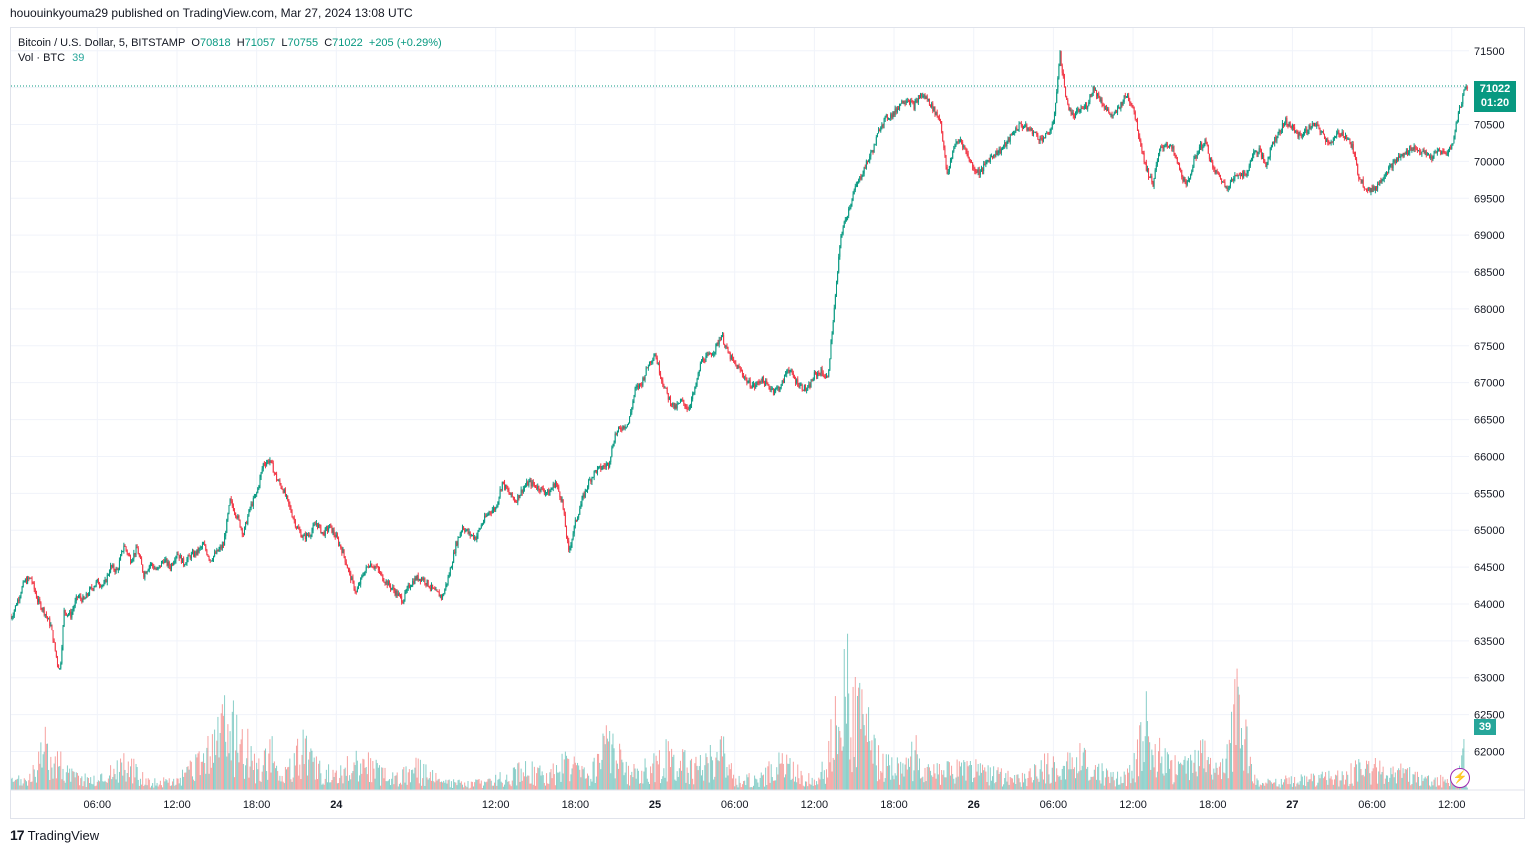  I want to click on y-tick-label: 68000, so click(1489, 310).